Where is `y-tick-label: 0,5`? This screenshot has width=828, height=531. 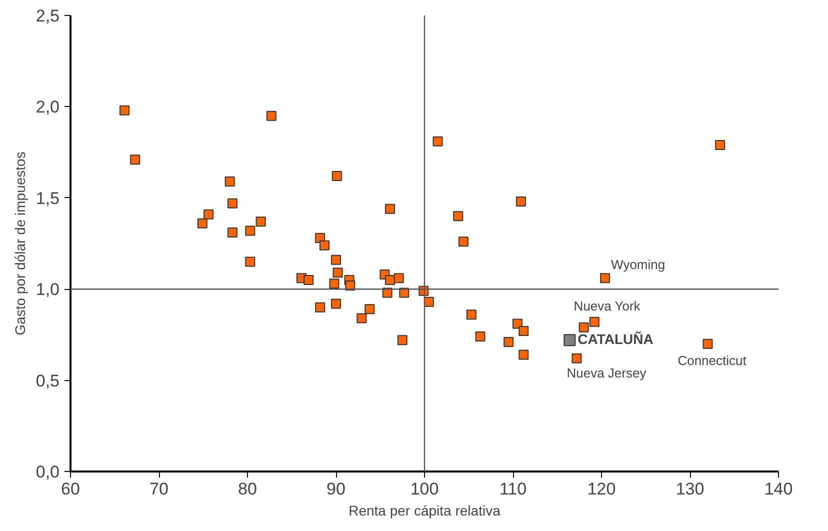 y-tick-label: 0,5 is located at coordinates (48, 380).